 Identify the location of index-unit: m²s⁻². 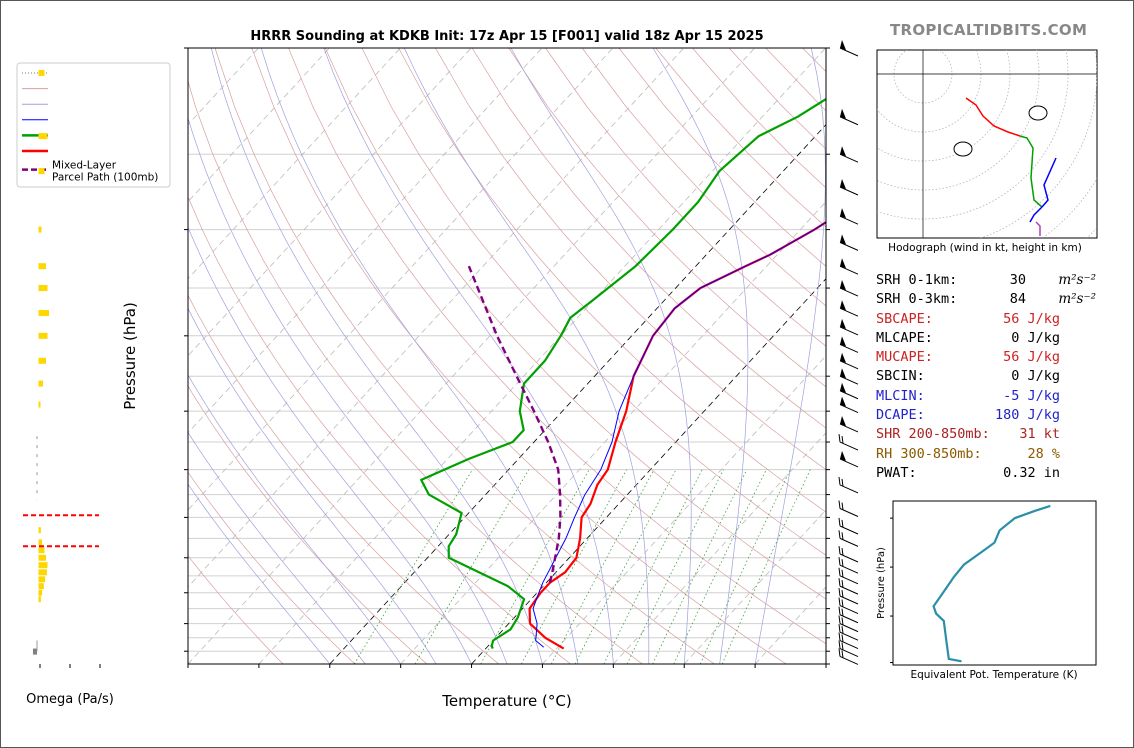
(1077, 299).